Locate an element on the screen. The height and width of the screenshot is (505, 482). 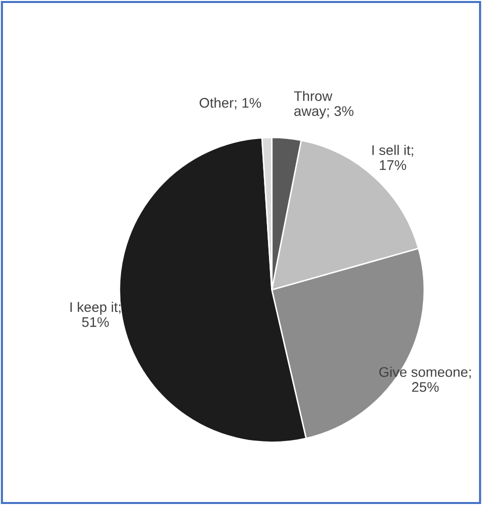
slice-label: I keep it; 51% is located at coordinates (95, 314).